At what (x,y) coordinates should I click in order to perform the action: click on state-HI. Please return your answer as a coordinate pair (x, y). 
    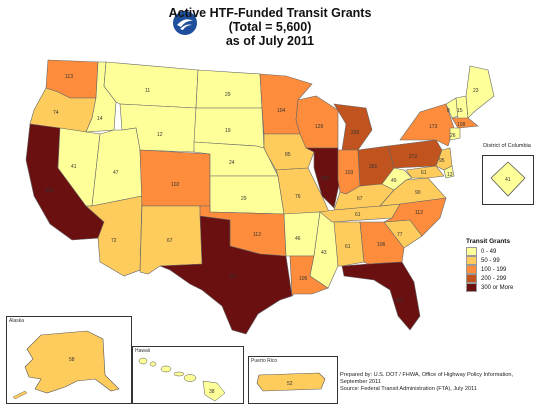
    Looking at the image, I should click on (182, 379).